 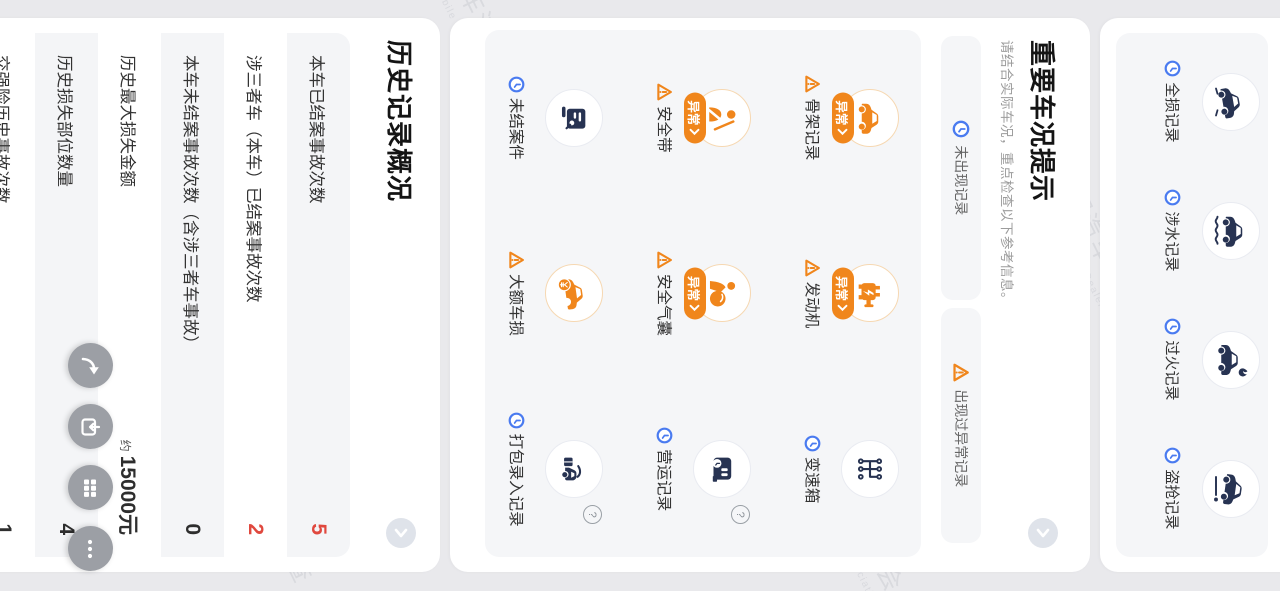 What do you see at coordinates (544, 294) in the screenshot?
I see `grid-item-heavy-damage: 大额车损` at bounding box center [544, 294].